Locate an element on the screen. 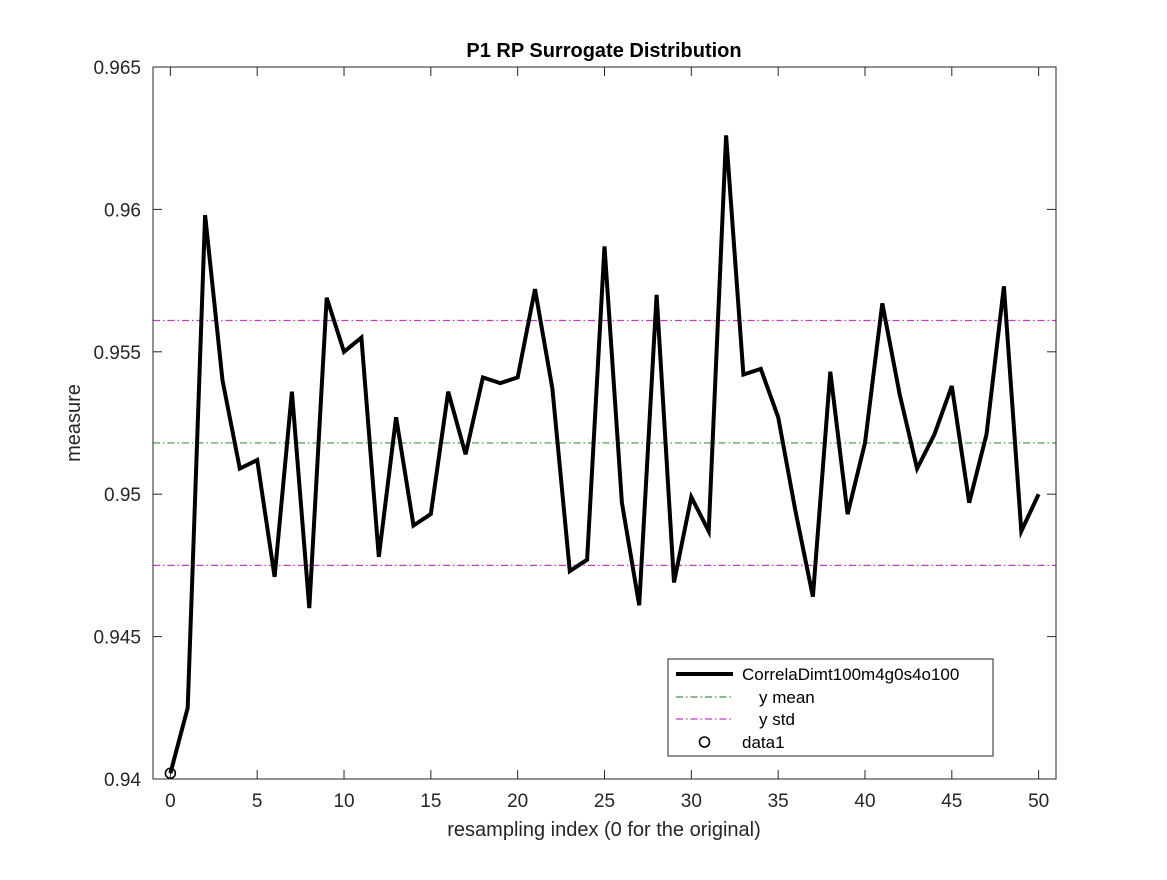 The image size is (1167, 880). y-tick-label: 0.965 is located at coordinates (117, 68).